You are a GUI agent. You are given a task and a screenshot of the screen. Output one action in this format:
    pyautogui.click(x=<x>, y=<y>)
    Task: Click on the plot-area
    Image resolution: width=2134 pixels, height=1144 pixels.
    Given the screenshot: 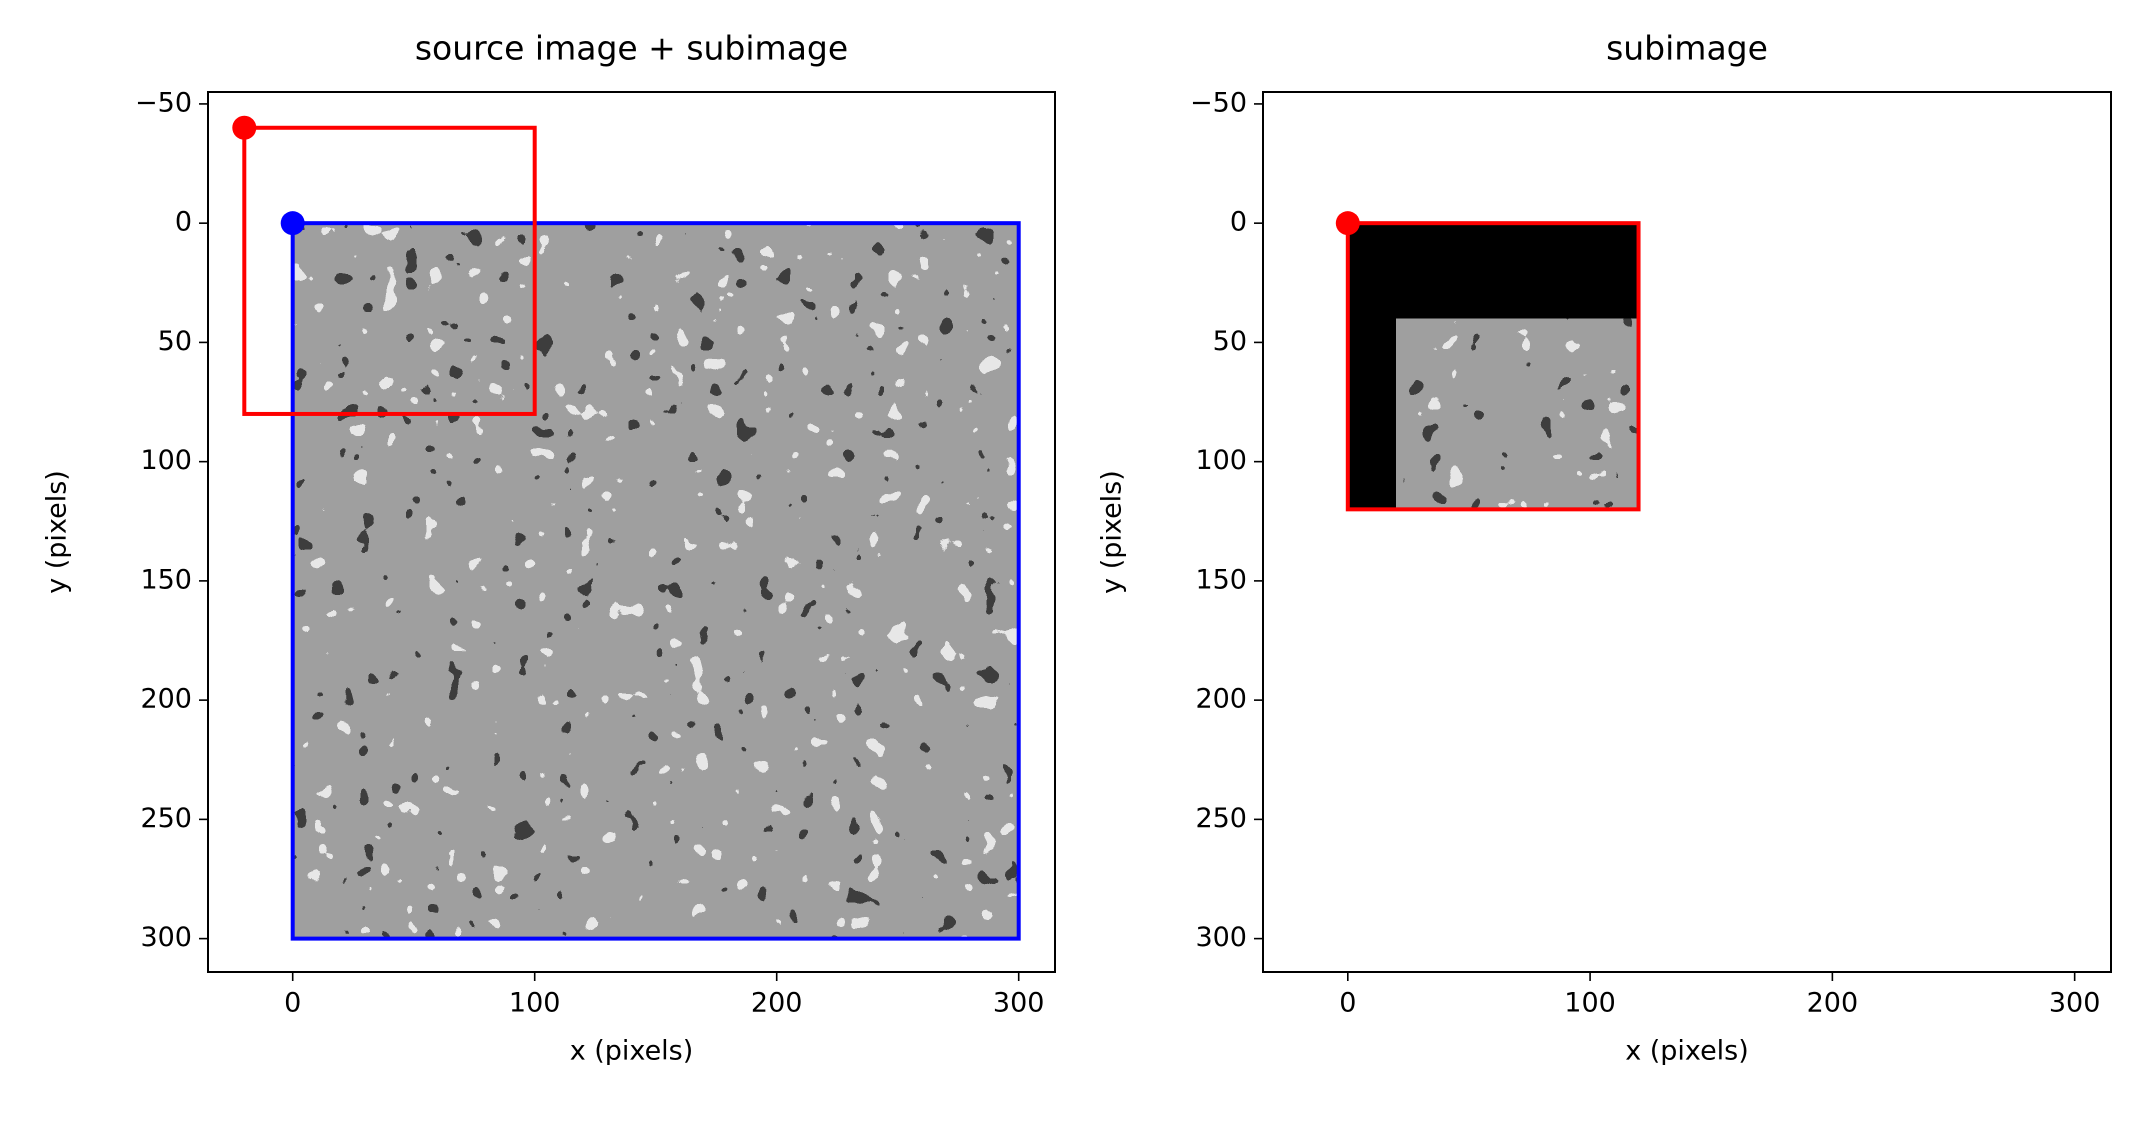 What is the action you would take?
    pyautogui.click(x=1488, y=361)
    